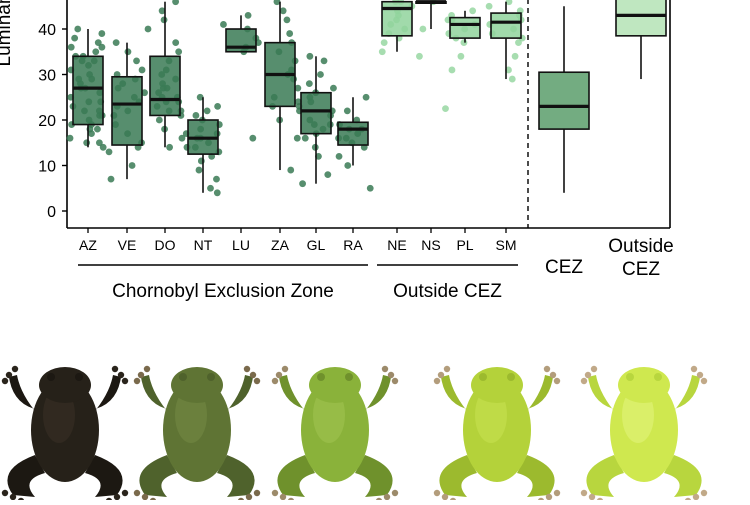 Image resolution: width=750 pixels, height=505 pixels. I want to click on summary-cez-iqr-box, so click(564, 100).